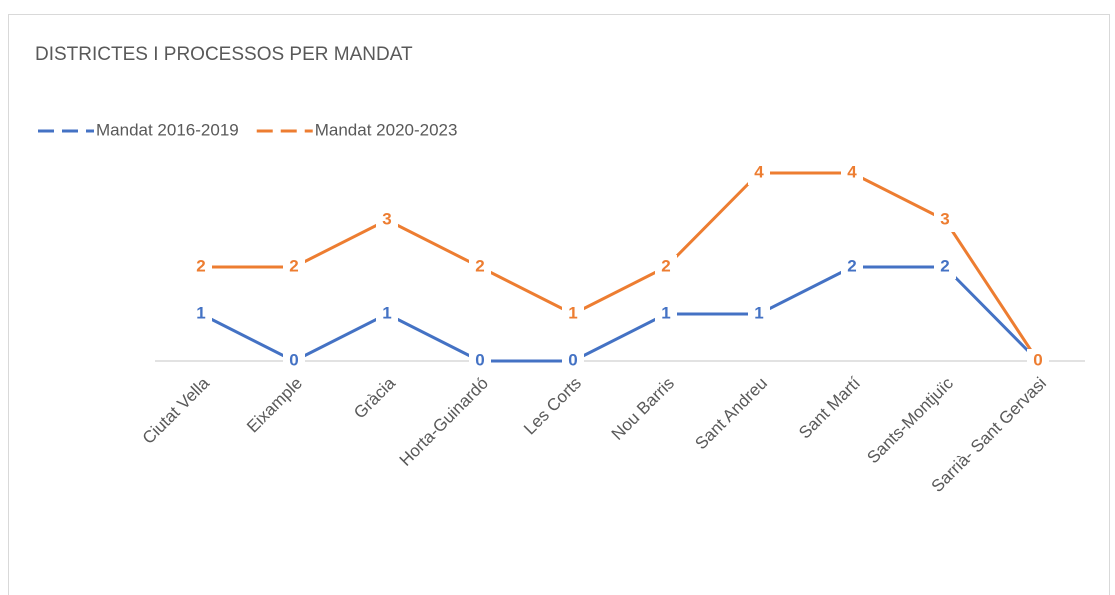  Describe the element at coordinates (386, 129) in the screenshot. I see `legend-label: Mandat 2020-2023` at that location.